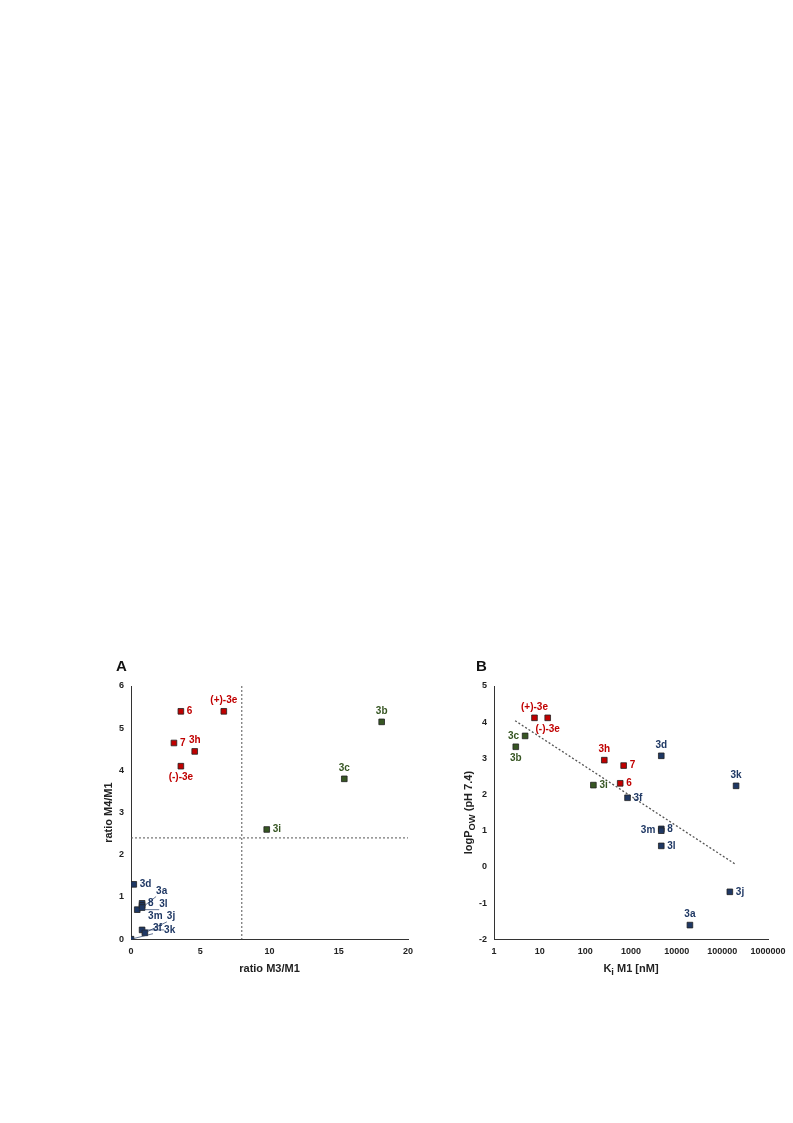 The image size is (793, 1123). Describe the element at coordinates (482, 938) in the screenshot. I see `y-tick-label: -2` at that location.